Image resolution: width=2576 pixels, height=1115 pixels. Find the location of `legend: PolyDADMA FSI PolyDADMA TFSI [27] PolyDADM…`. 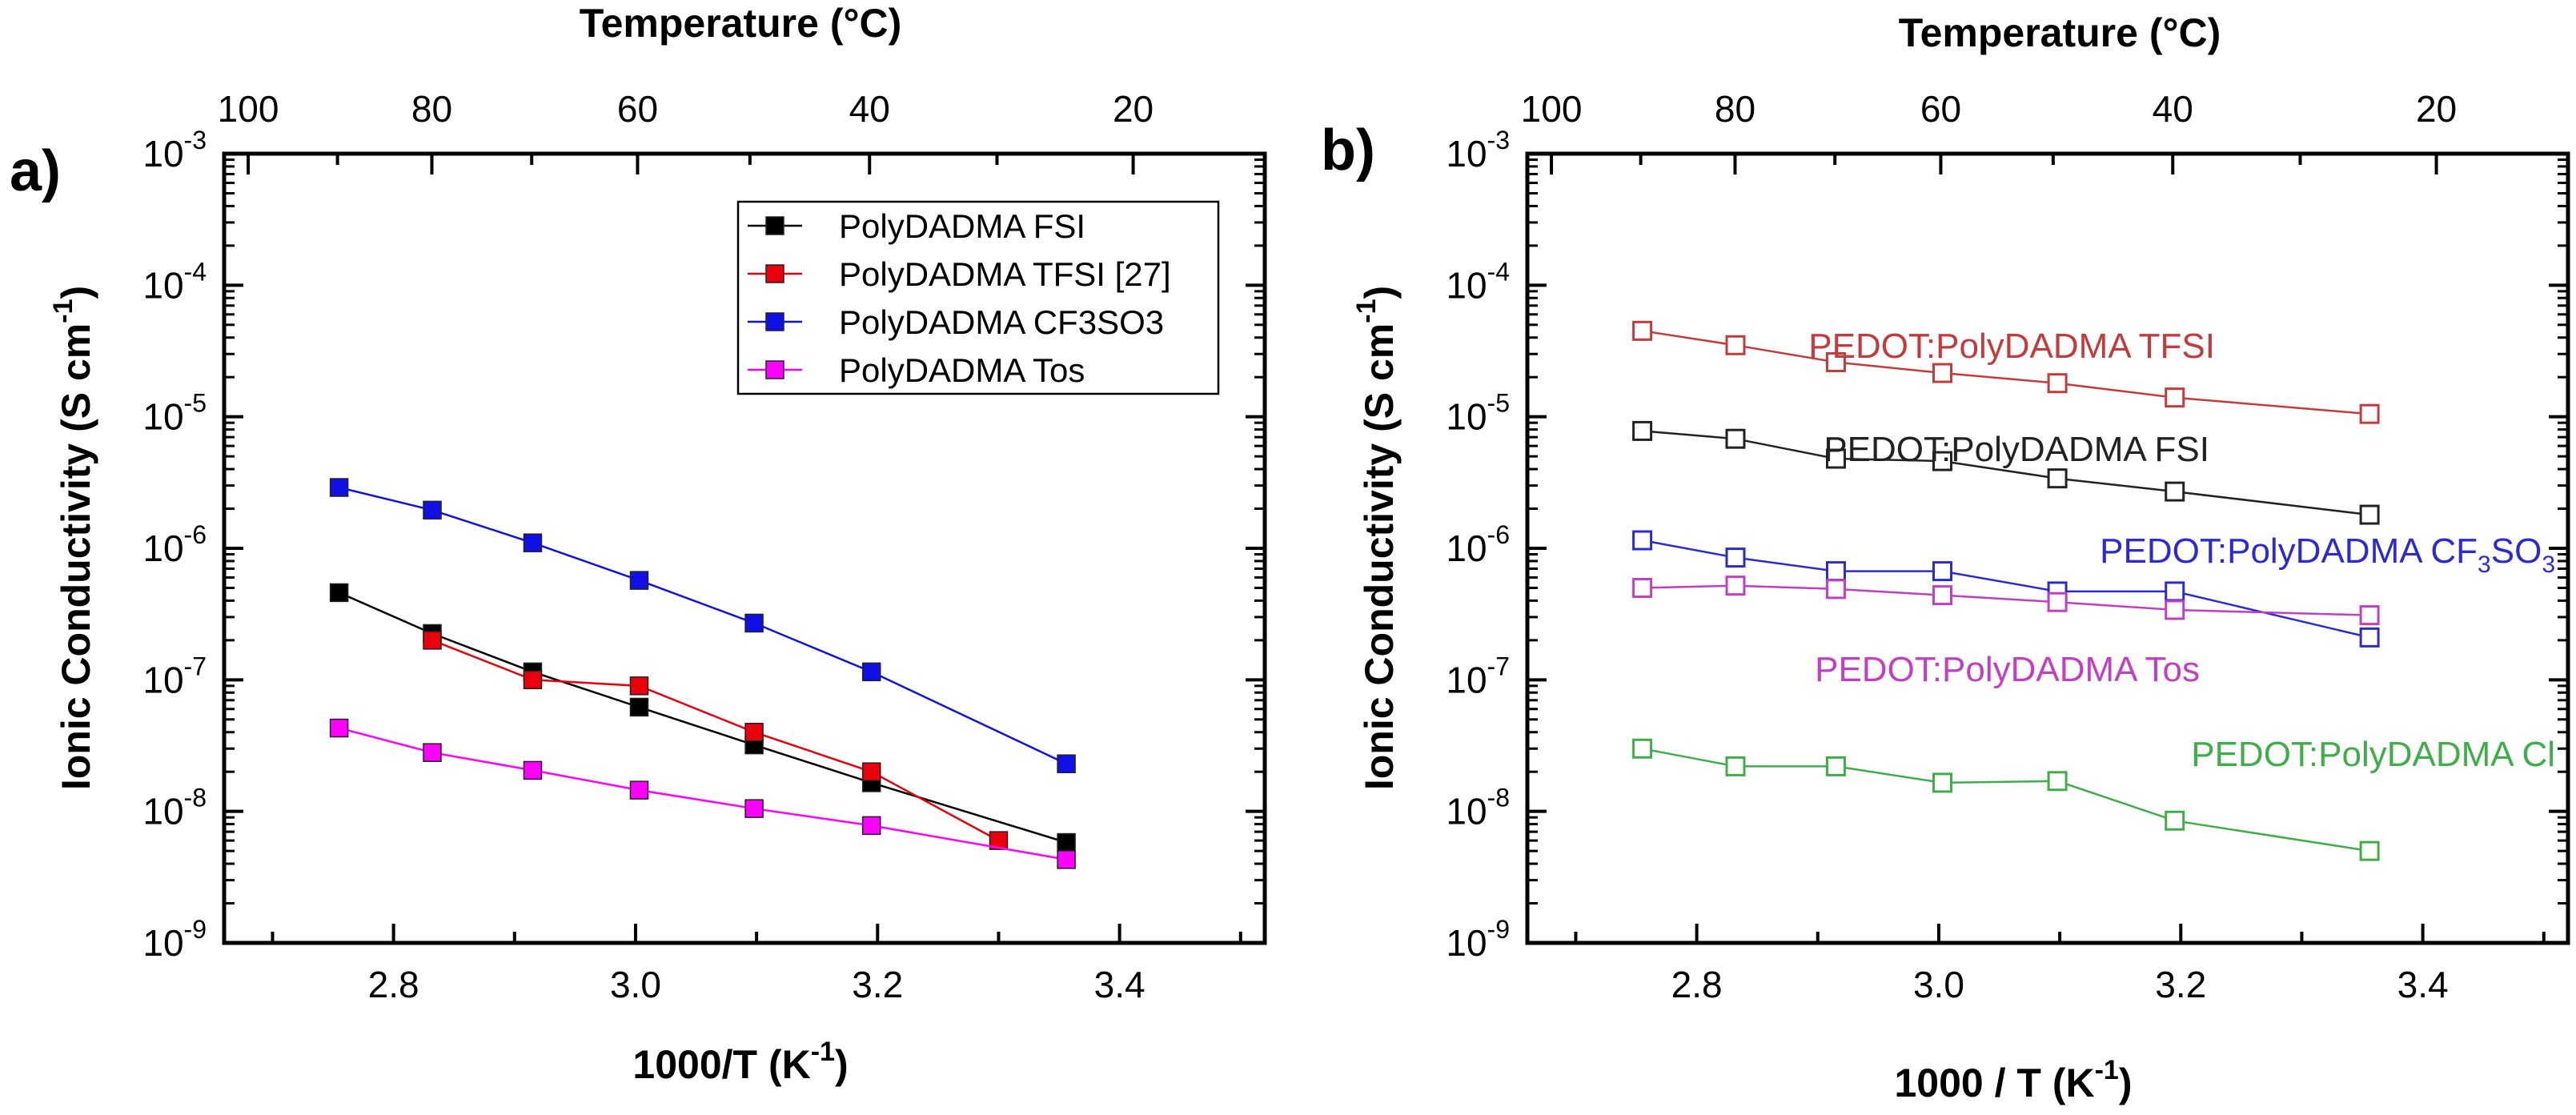

legend: PolyDADMA FSI PolyDADMA TFSI [27] PolyDADM… is located at coordinates (978, 297).